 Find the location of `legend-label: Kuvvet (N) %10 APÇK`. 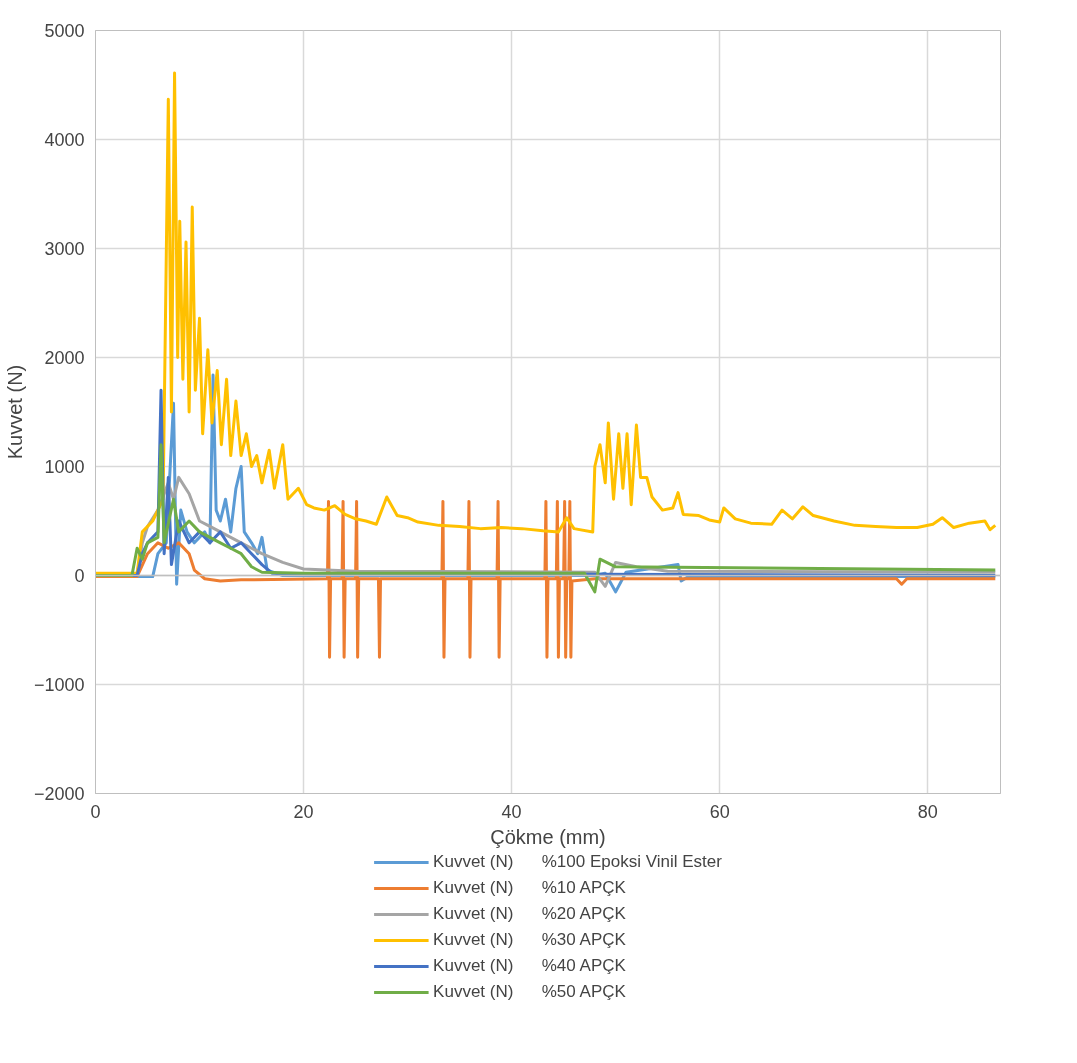

legend-label: Kuvvet (N) %10 APÇK is located at coordinates (529, 888).